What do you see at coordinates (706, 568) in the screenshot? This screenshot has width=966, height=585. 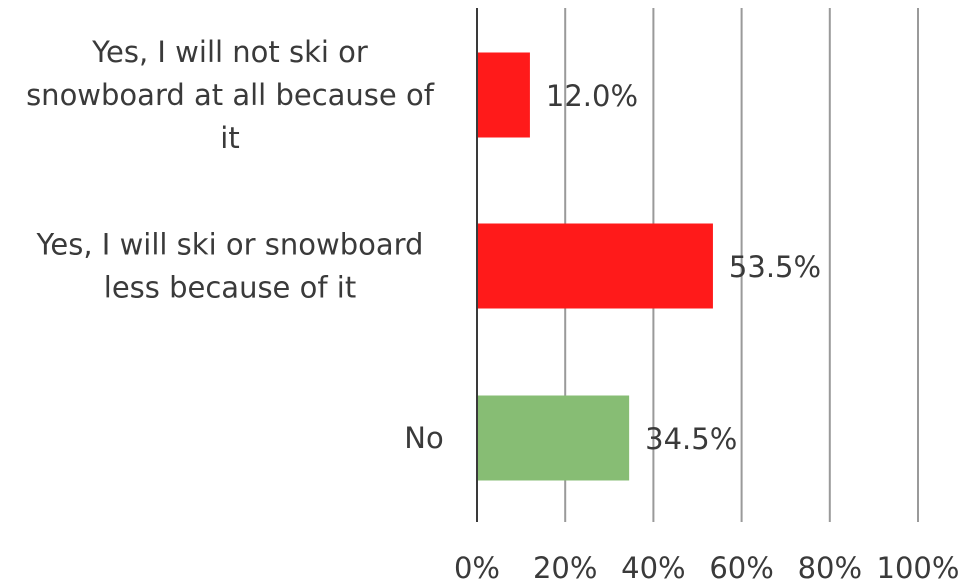 I see `x-tick-labels: 0% 20% 40% 60% 80% 100%` at bounding box center [706, 568].